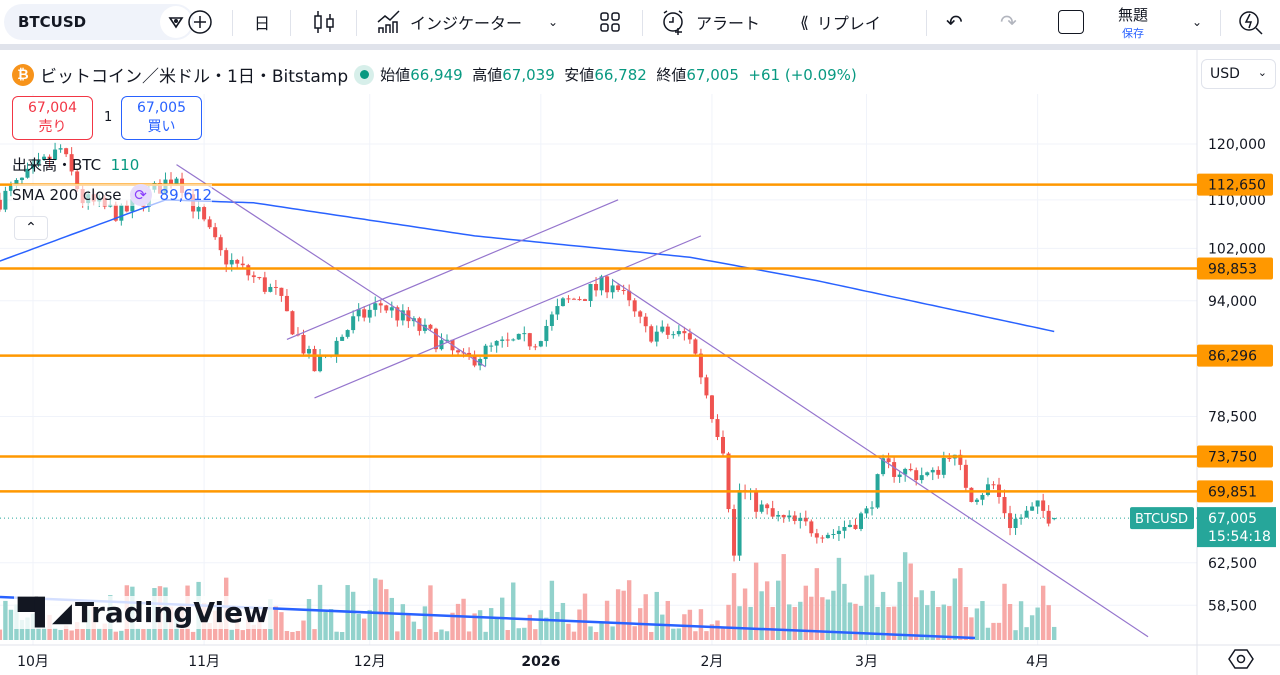 Image resolution: width=1280 pixels, height=675 pixels. I want to click on square-icon, so click(1071, 22).